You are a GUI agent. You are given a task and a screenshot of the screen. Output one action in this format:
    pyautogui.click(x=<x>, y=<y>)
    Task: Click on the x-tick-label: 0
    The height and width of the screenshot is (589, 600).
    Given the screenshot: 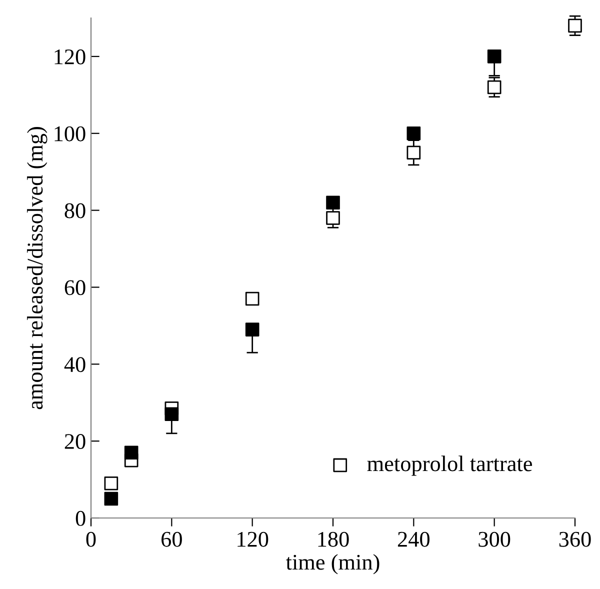 What is the action you would take?
    pyautogui.click(x=91, y=539)
    